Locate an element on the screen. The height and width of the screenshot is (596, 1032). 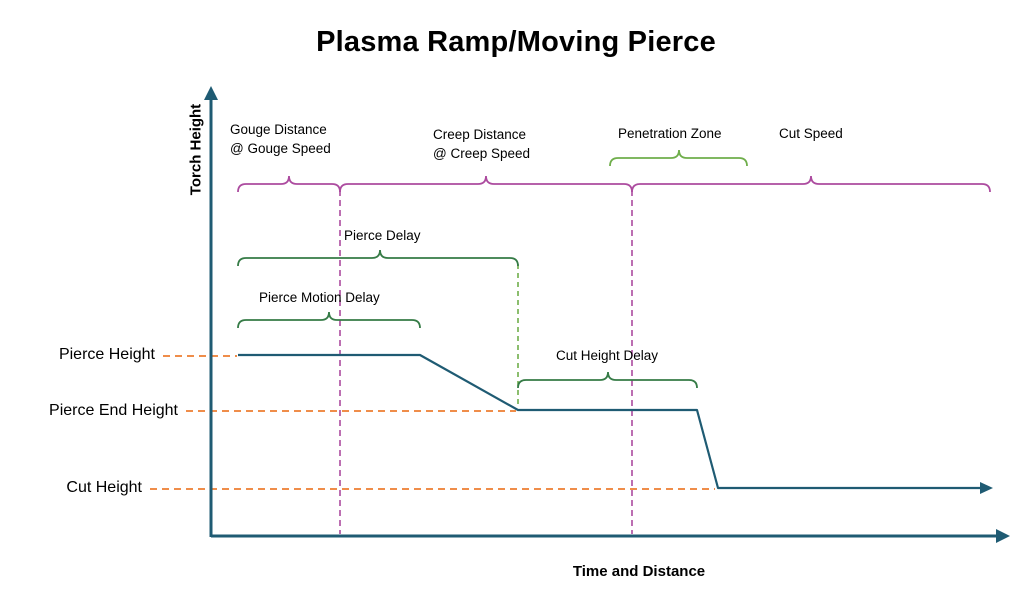
gouge-distance-label: Gouge Distance @ Gouge Speed is located at coordinates (280, 139).